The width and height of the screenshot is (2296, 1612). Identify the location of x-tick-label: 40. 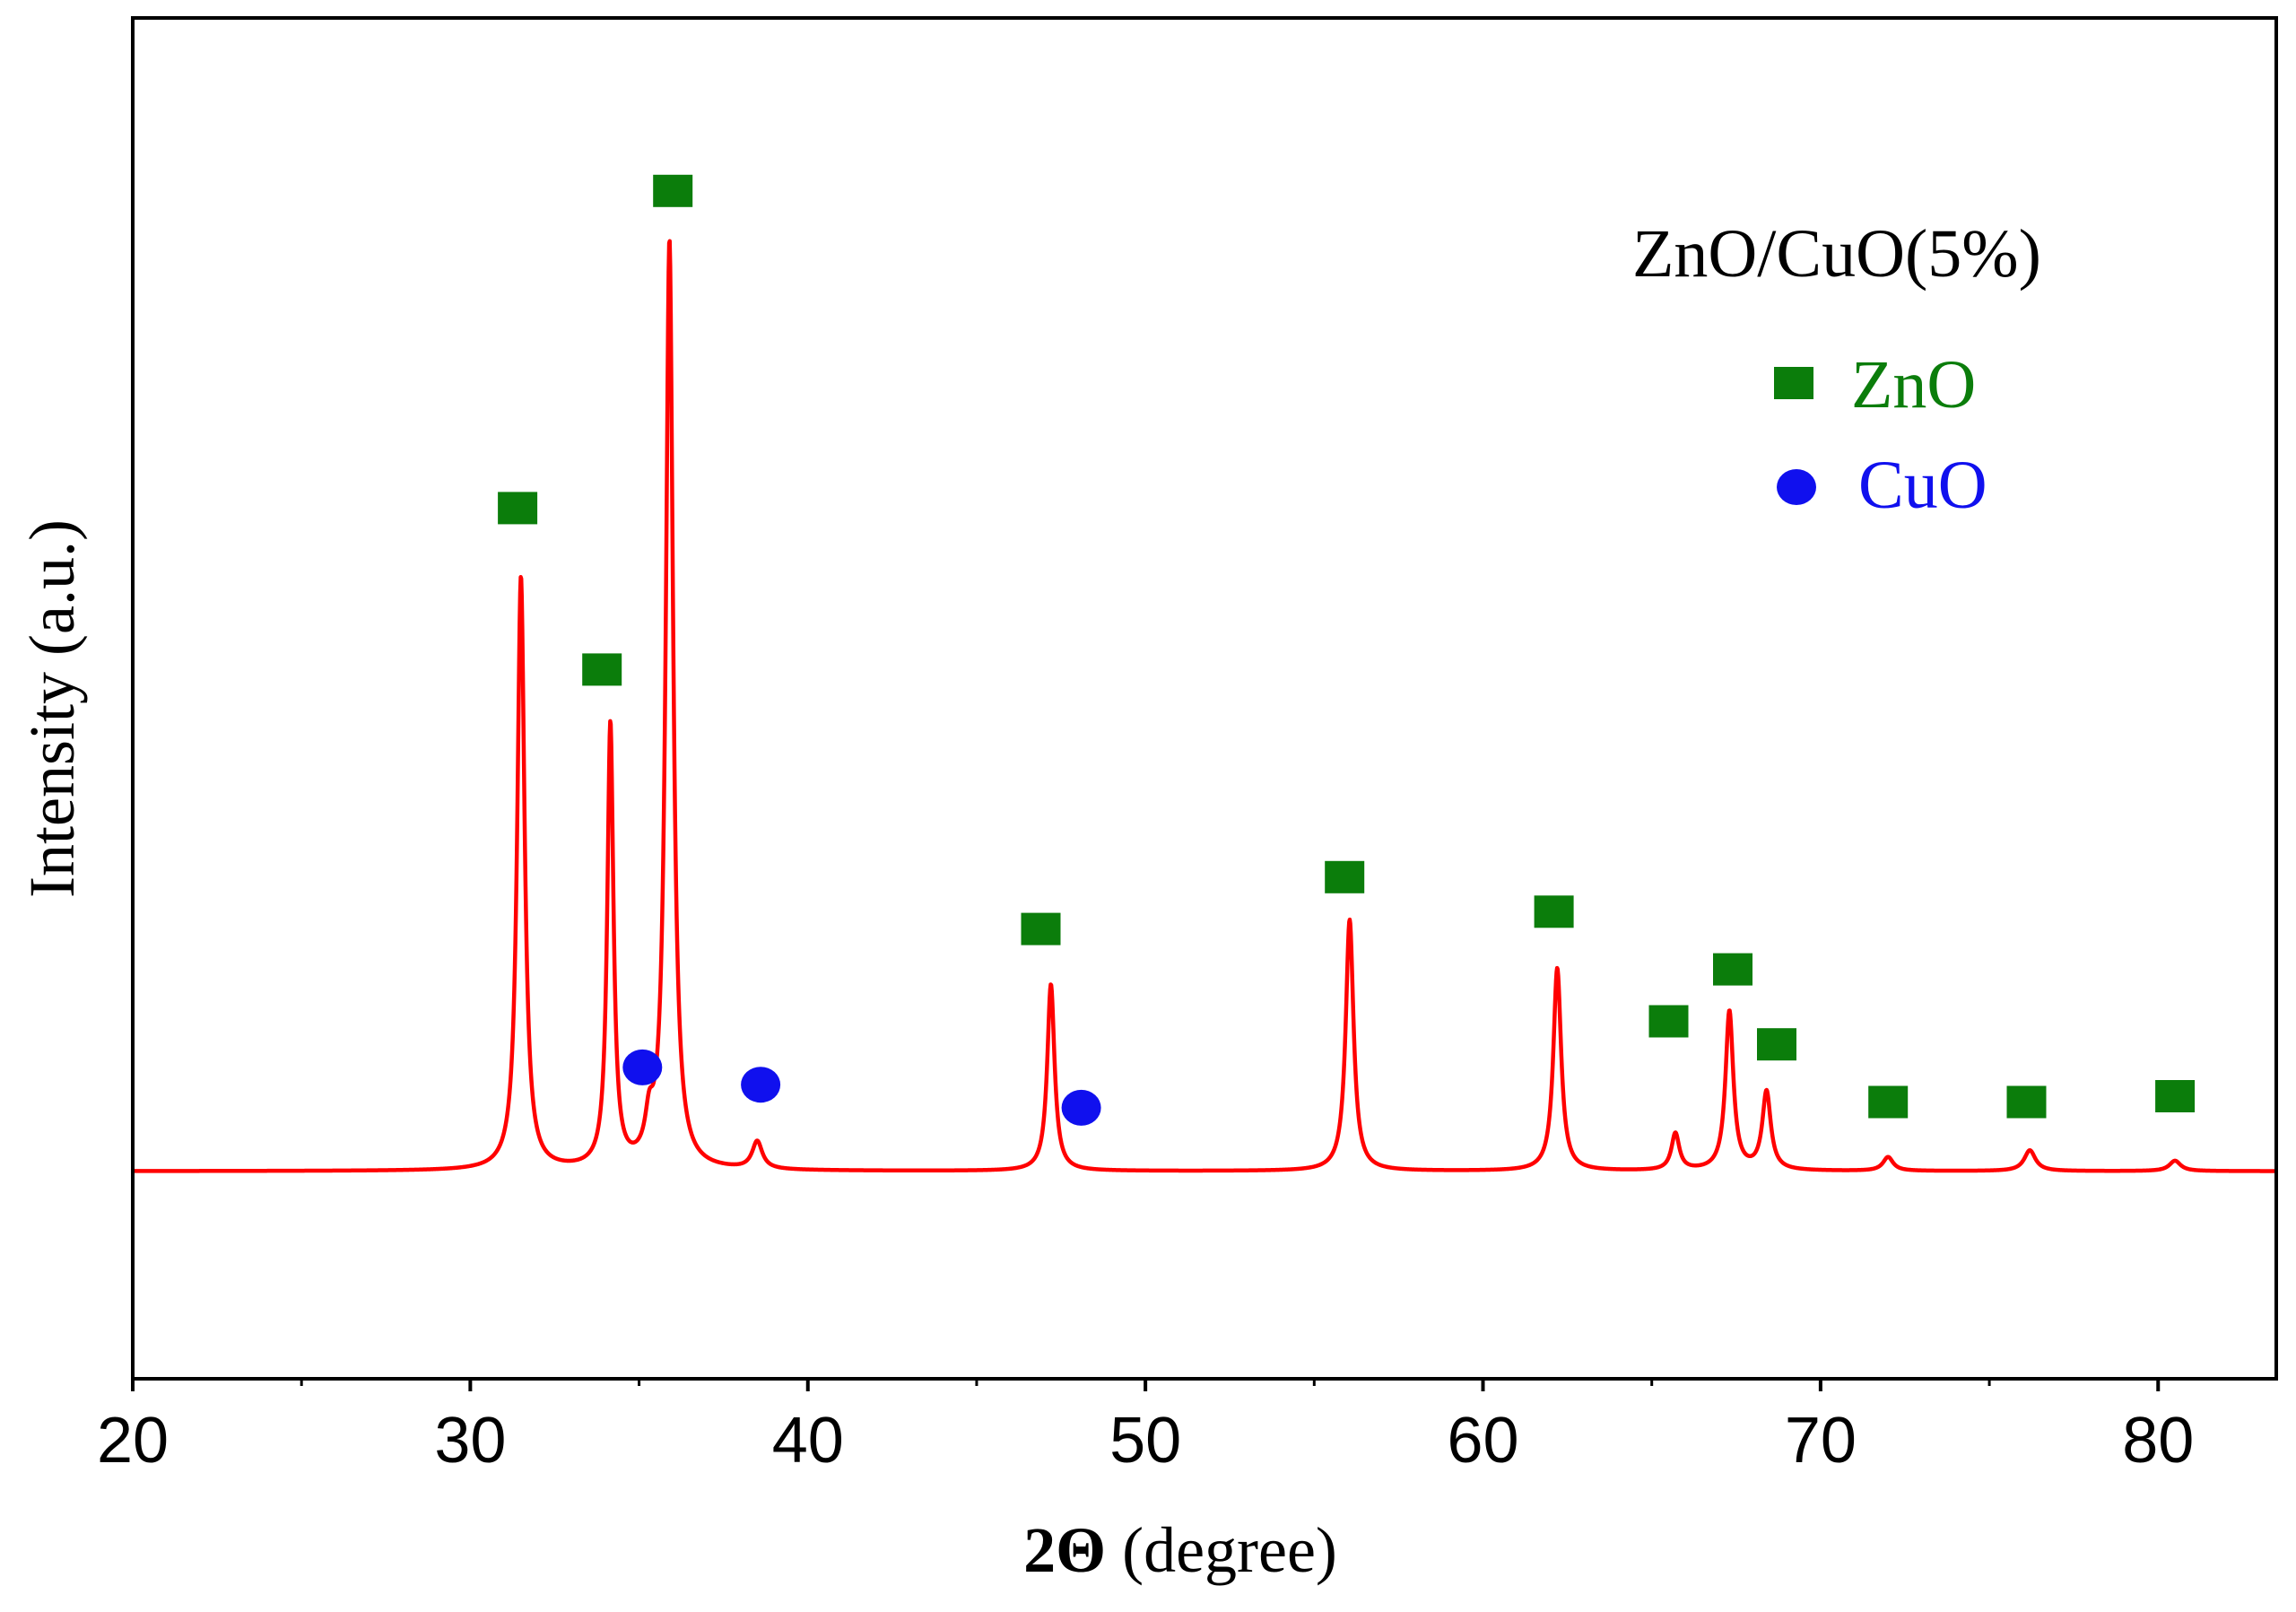
(808, 1441).